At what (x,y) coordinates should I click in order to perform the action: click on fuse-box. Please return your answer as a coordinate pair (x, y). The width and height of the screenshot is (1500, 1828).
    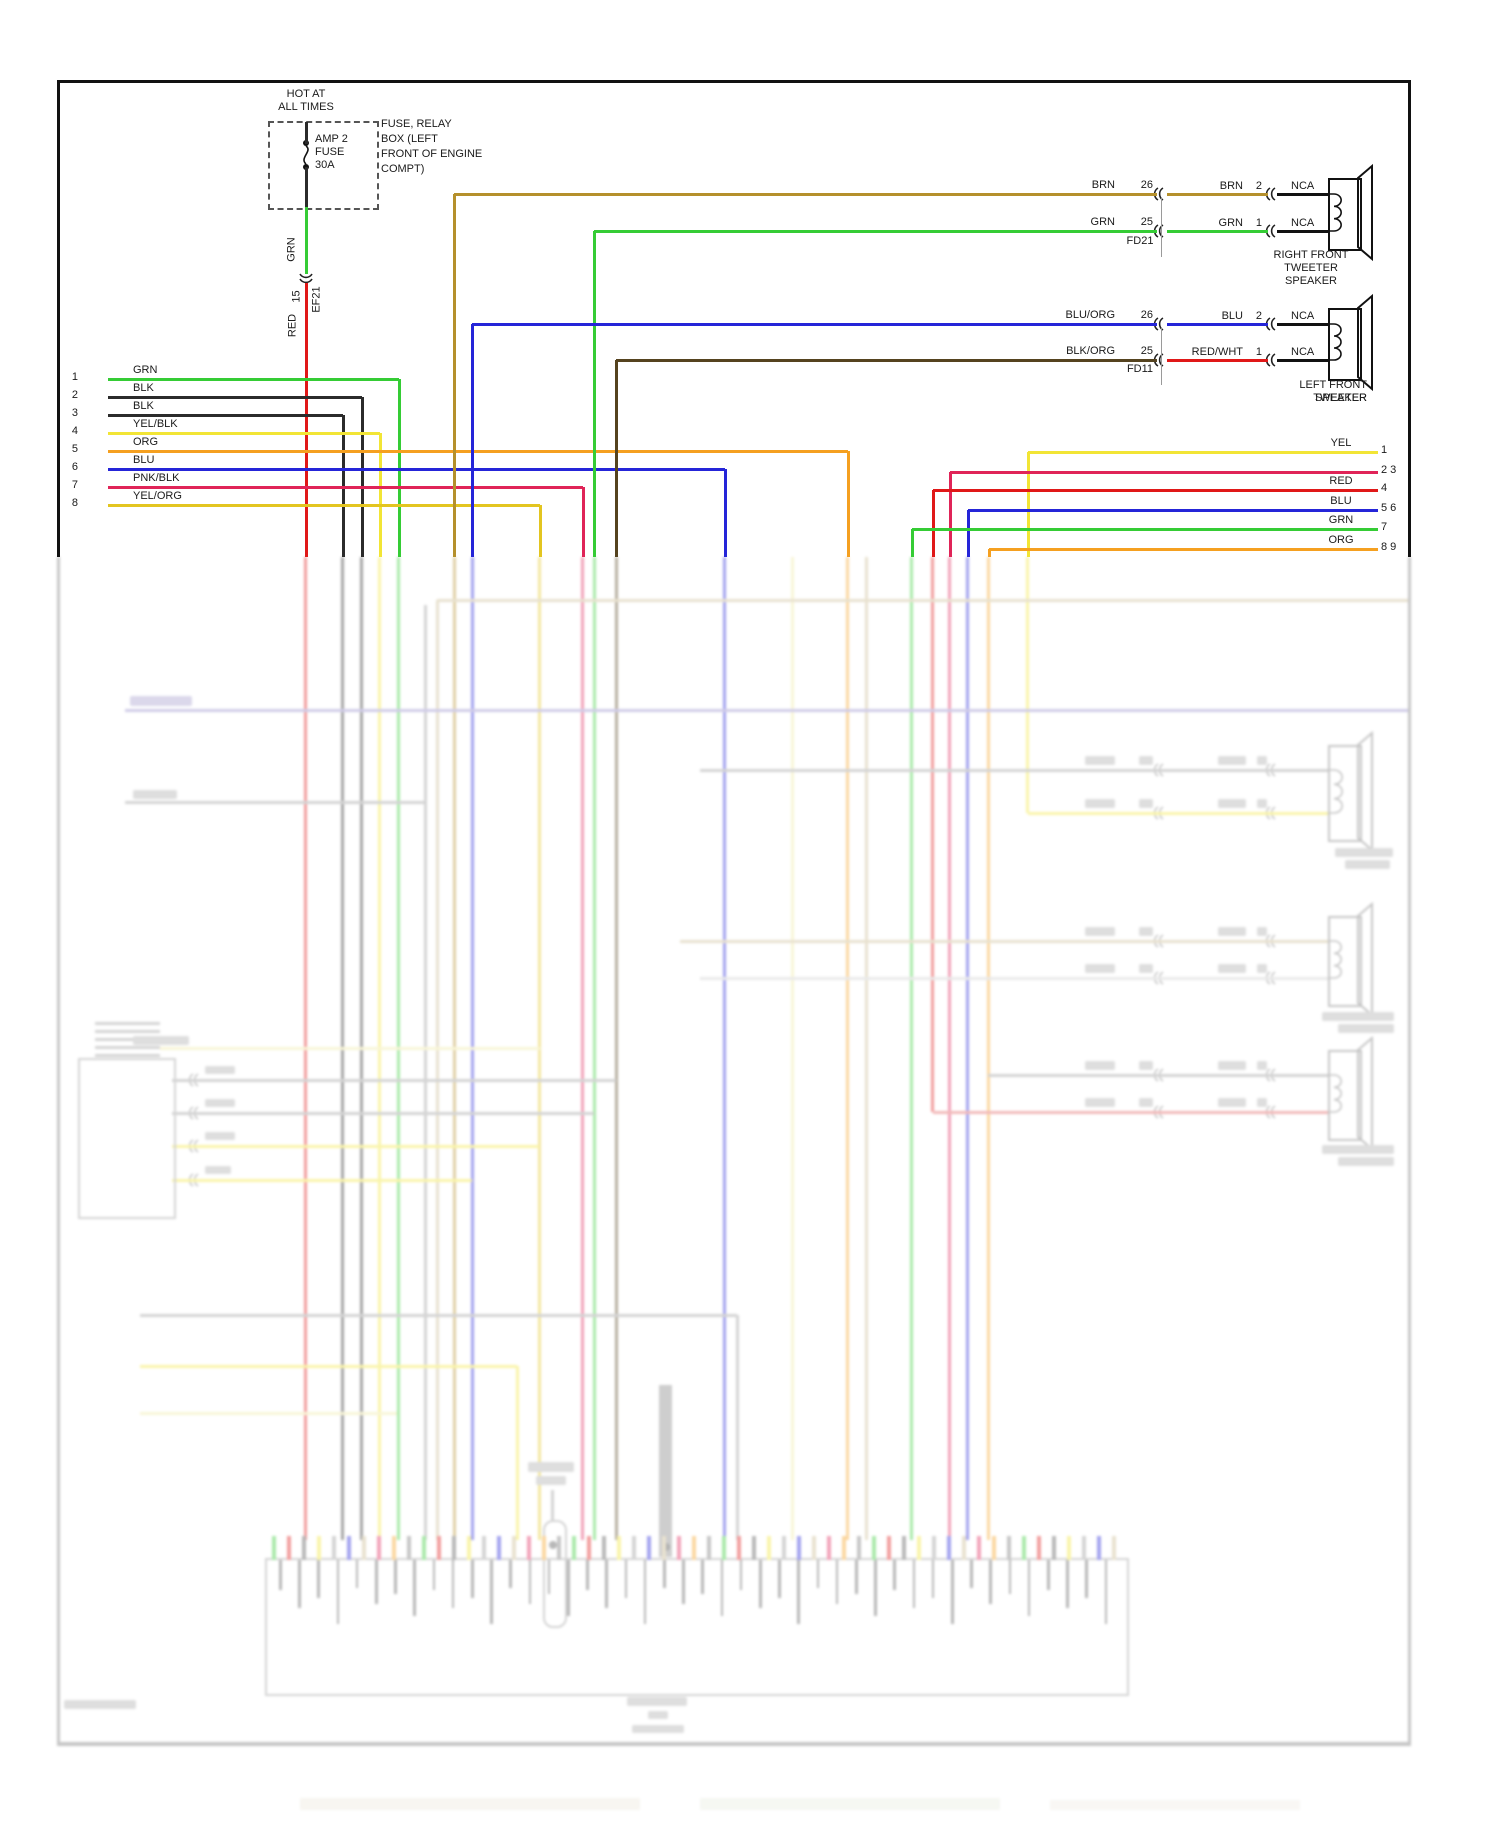
    Looking at the image, I should click on (323, 165).